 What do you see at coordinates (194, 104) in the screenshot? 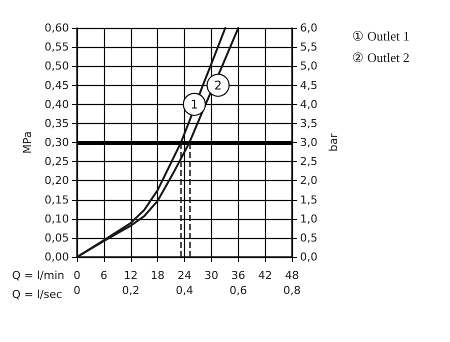
I see `annotation: 1` at bounding box center [194, 104].